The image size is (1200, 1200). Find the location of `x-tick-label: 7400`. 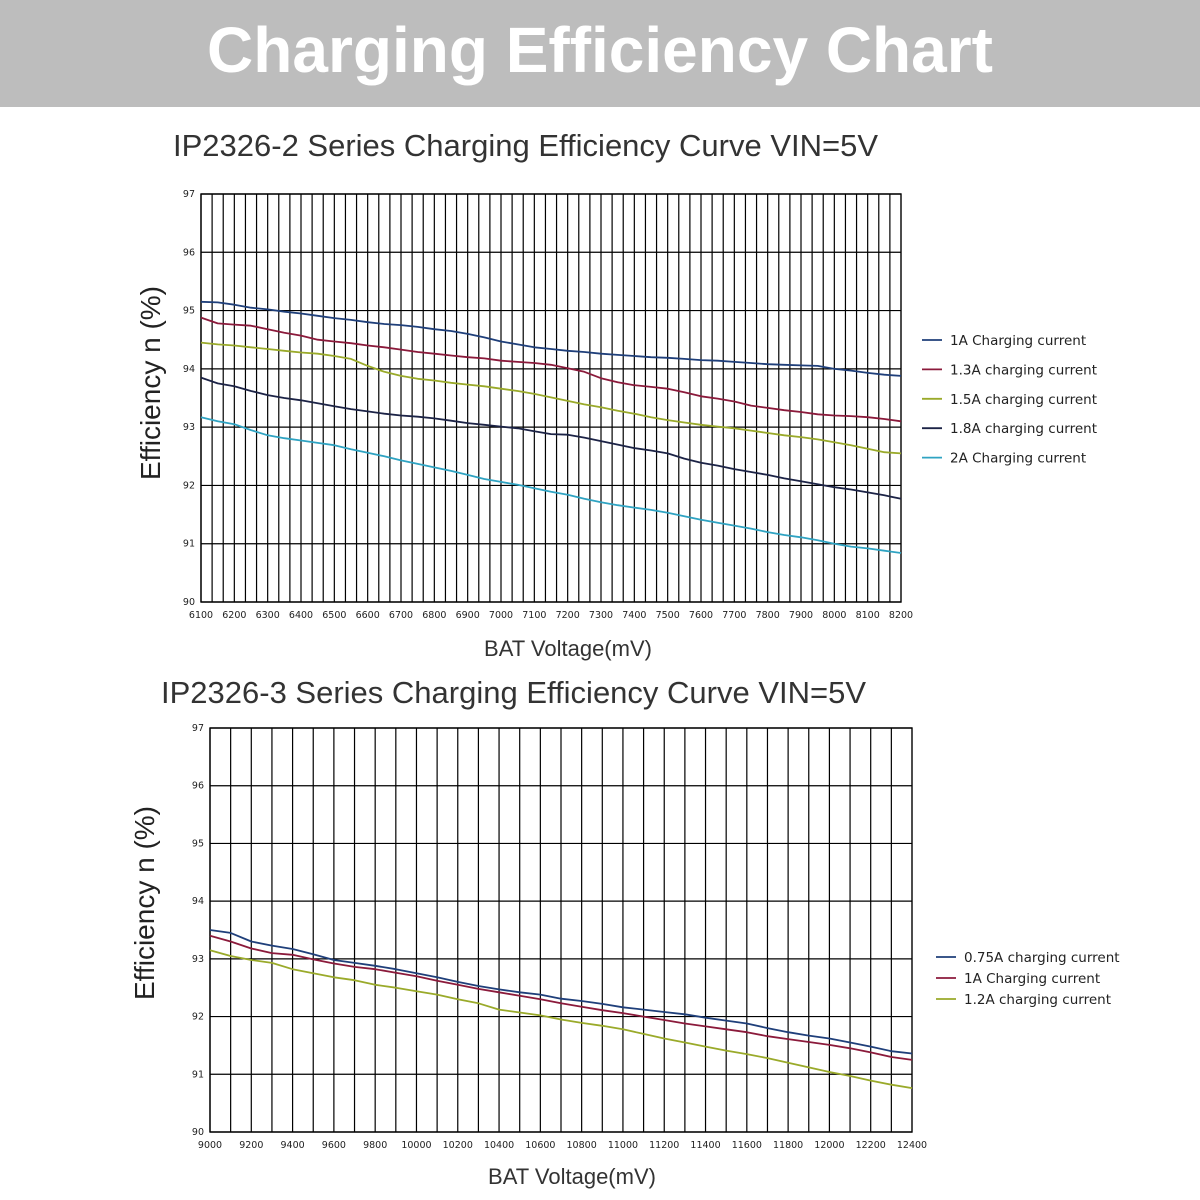

x-tick-label: 7400 is located at coordinates (634, 615).